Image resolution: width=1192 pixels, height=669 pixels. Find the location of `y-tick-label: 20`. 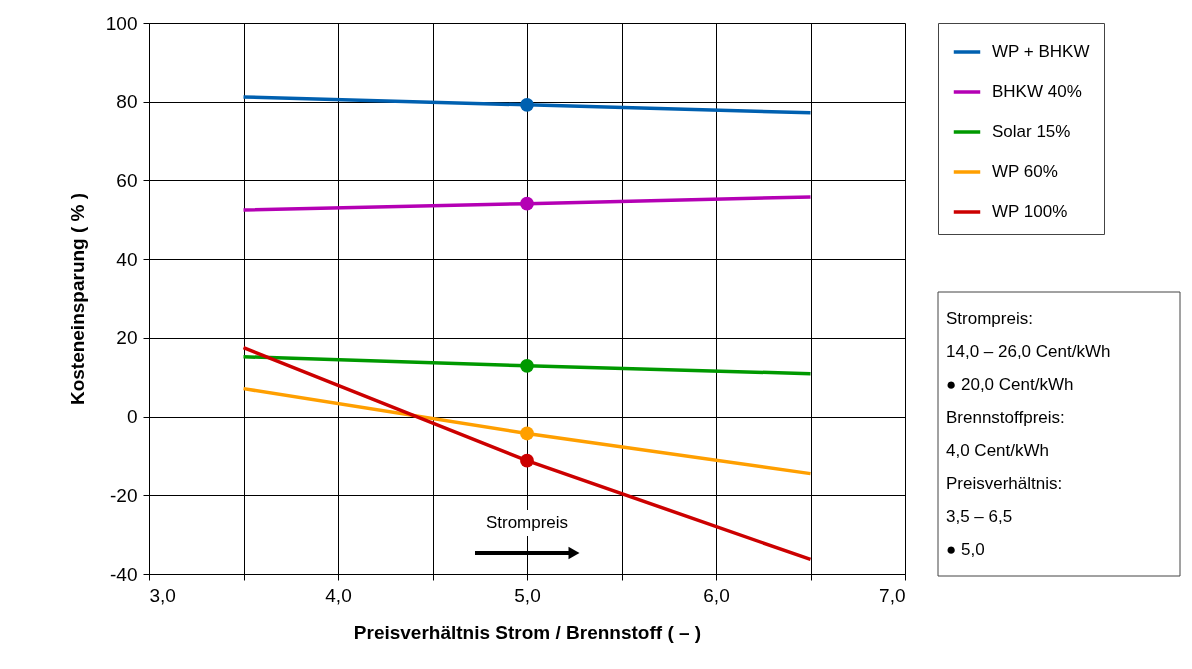

y-tick-label: 20 is located at coordinates (127, 338).